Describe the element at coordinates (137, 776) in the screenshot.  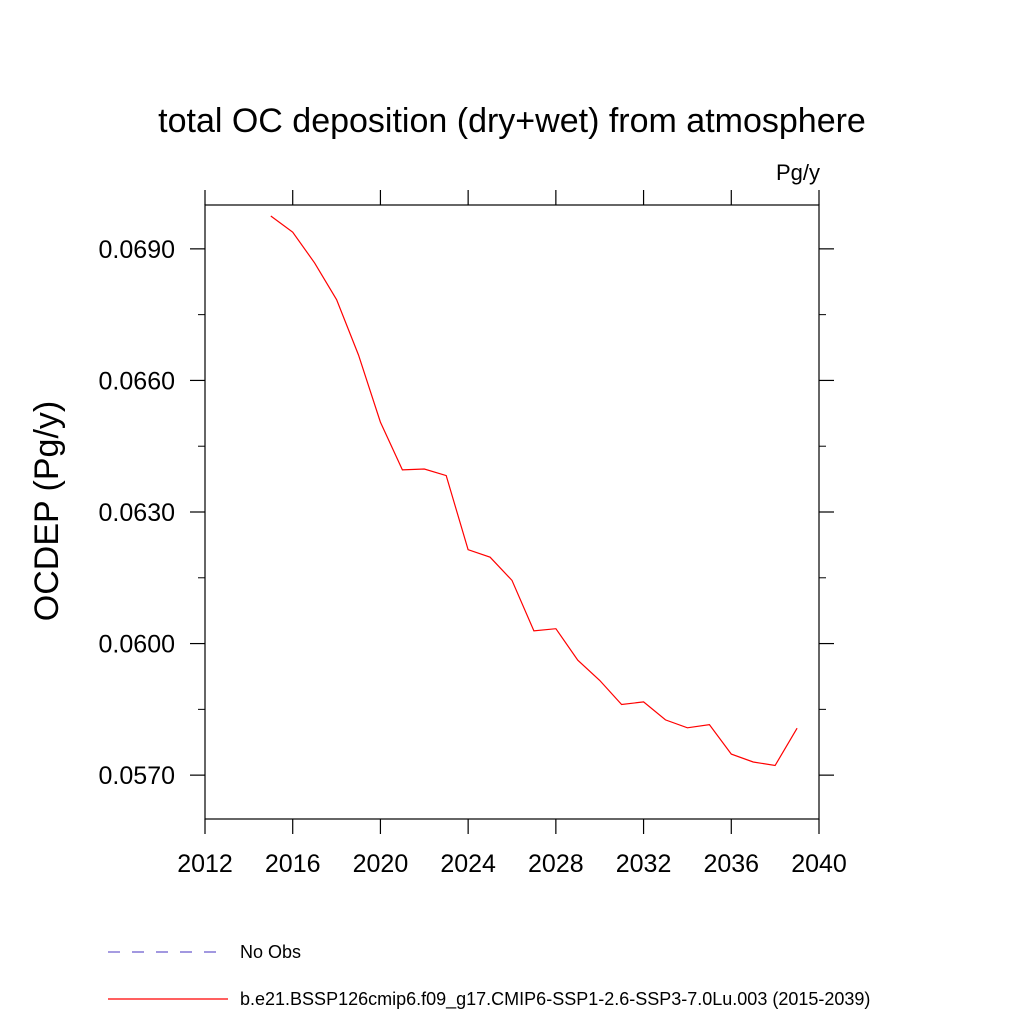
I see `y-tick-label: 0.0570` at that location.